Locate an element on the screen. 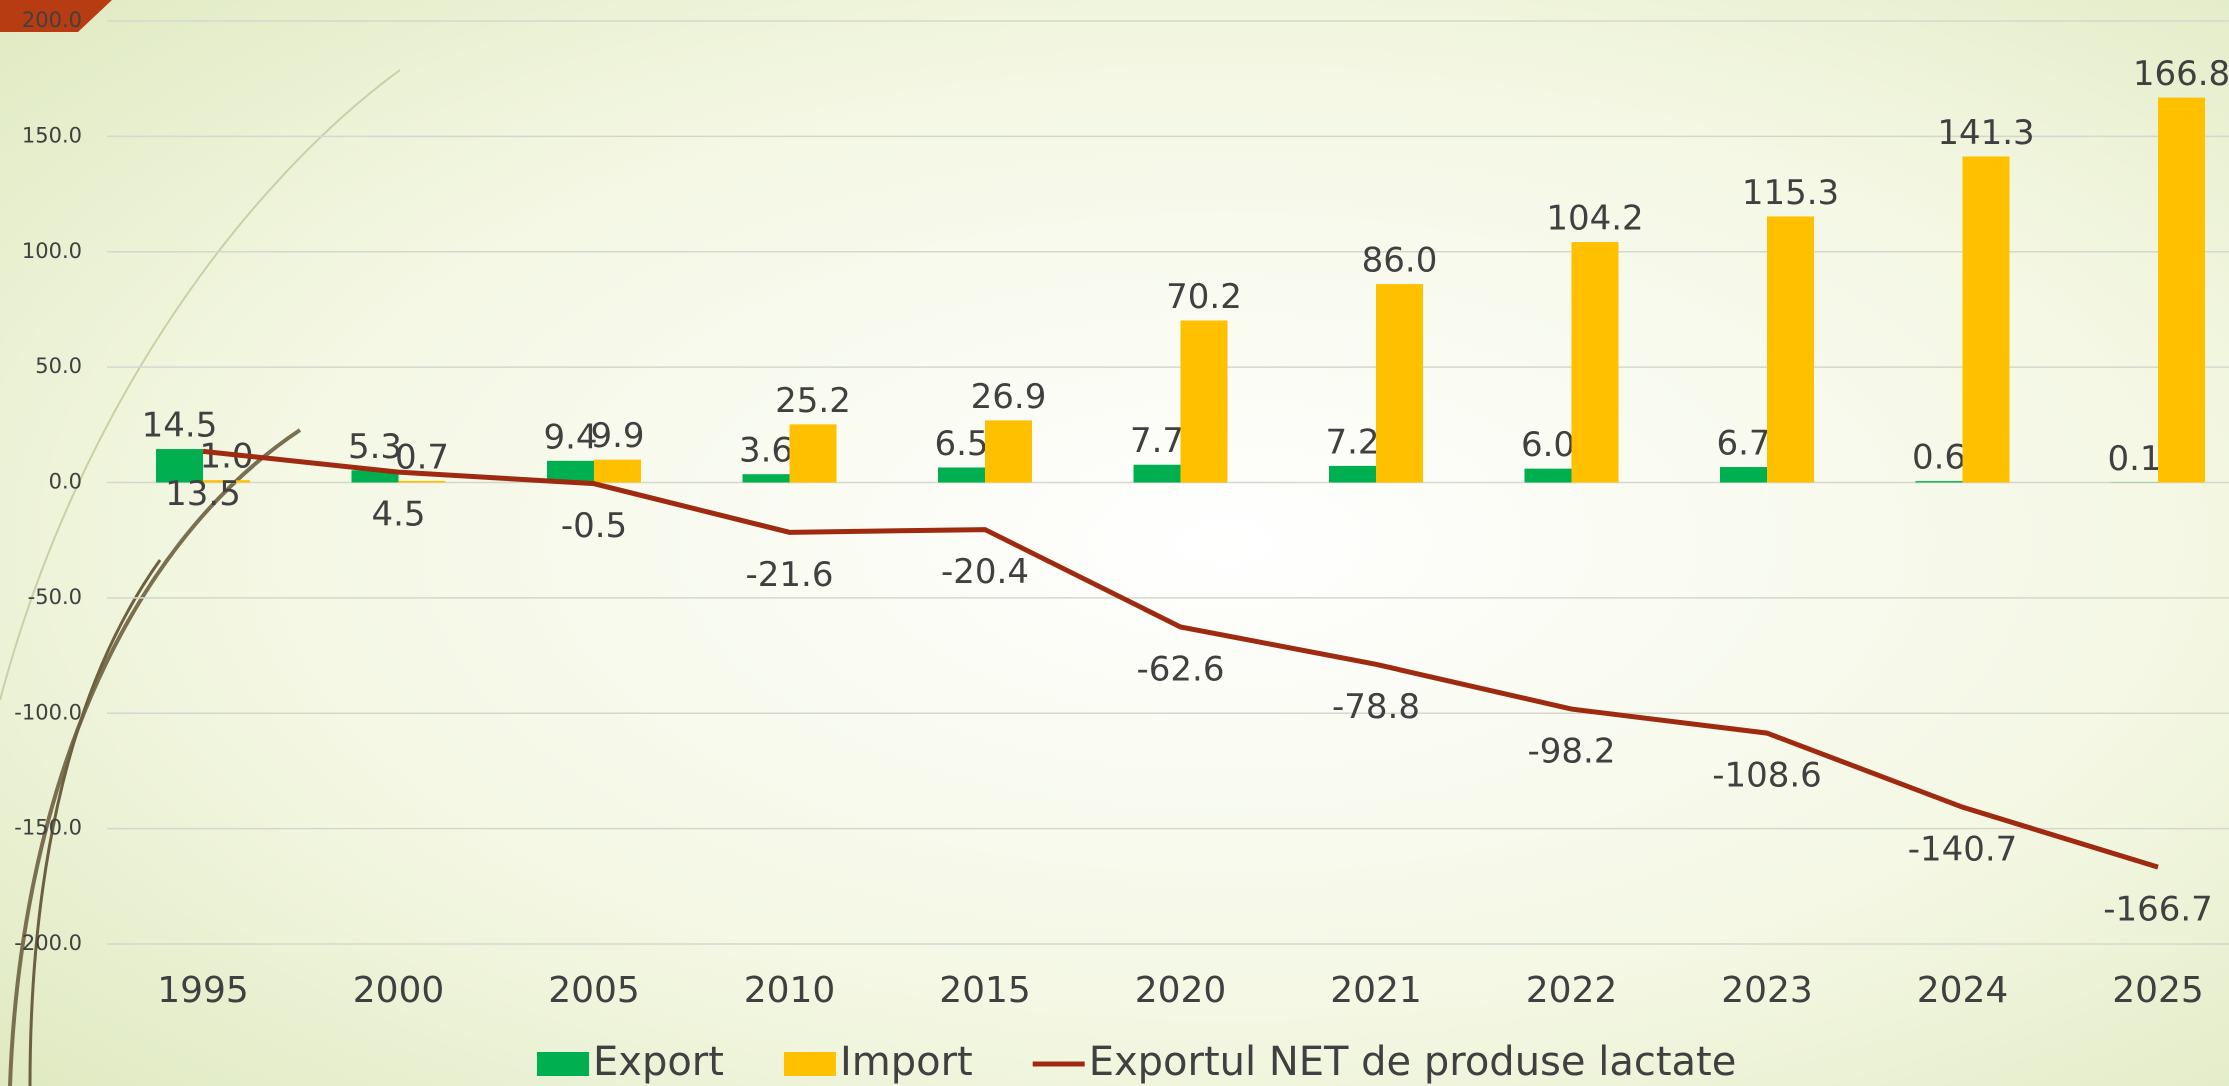 This screenshot has height=1086, width=2229. data-label: 25.2 is located at coordinates (813, 401).